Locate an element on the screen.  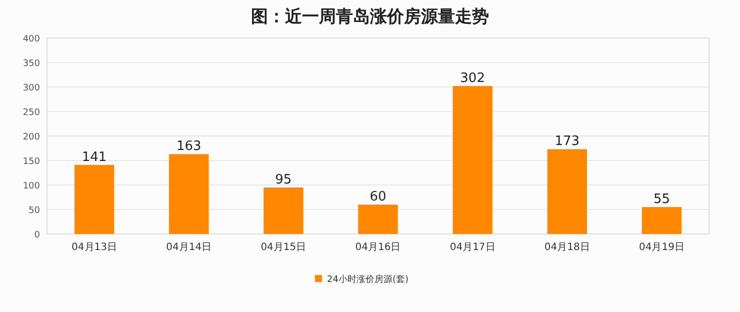
data-label: 95 is located at coordinates (283, 180).